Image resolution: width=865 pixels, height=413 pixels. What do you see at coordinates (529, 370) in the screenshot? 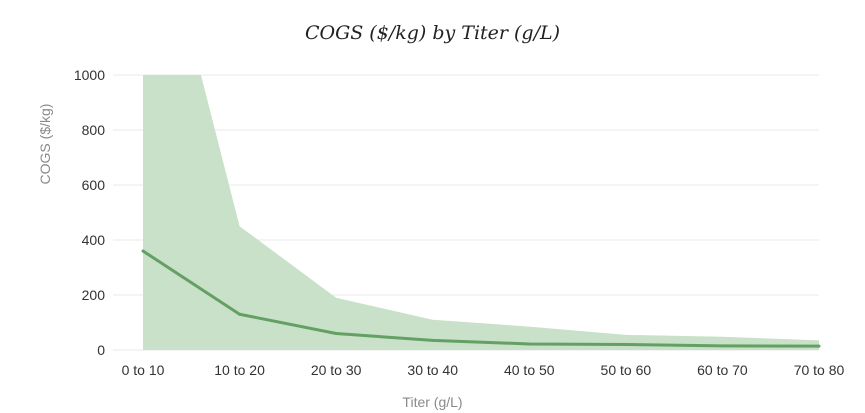
I see `x-tick-label: 40 to 50` at bounding box center [529, 370].